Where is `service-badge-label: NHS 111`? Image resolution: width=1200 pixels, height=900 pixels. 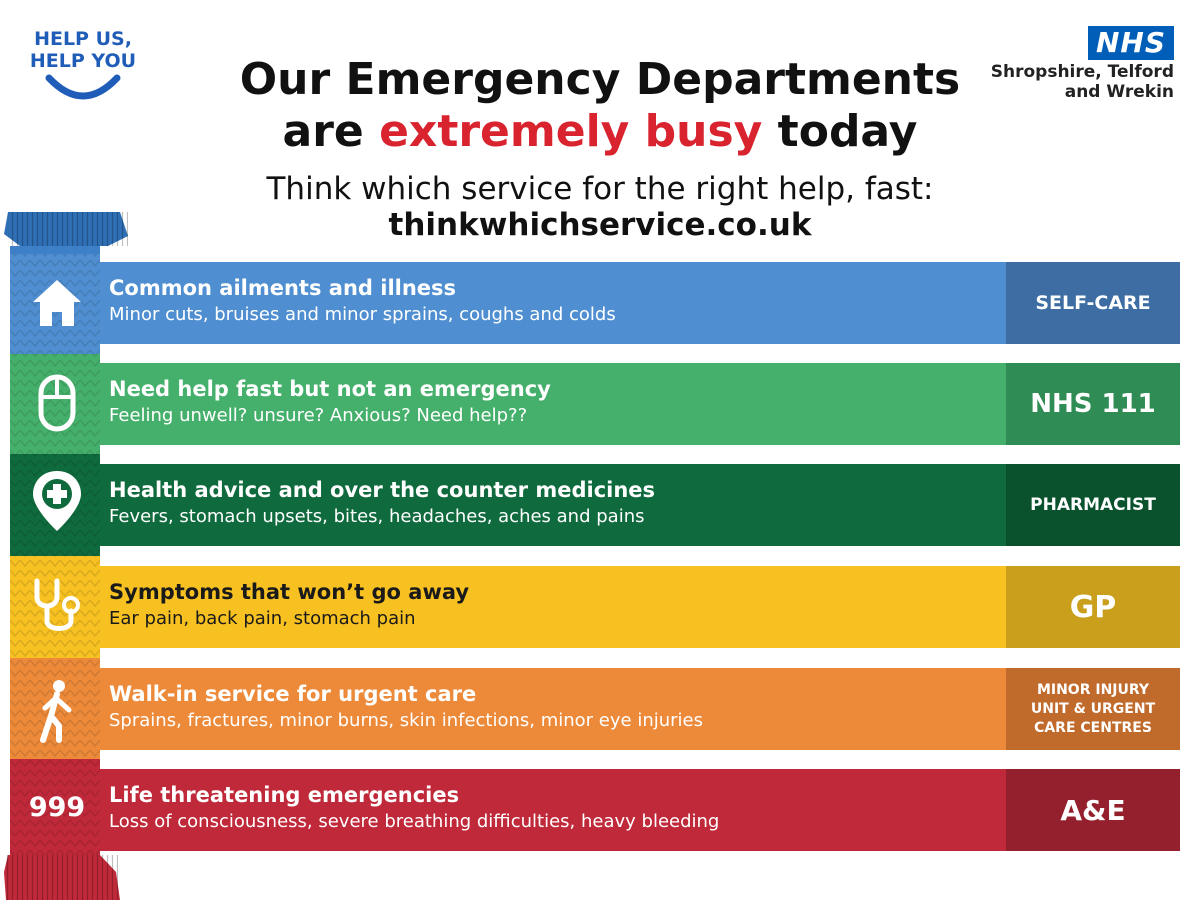
service-badge-label: NHS 111 is located at coordinates (1093, 404).